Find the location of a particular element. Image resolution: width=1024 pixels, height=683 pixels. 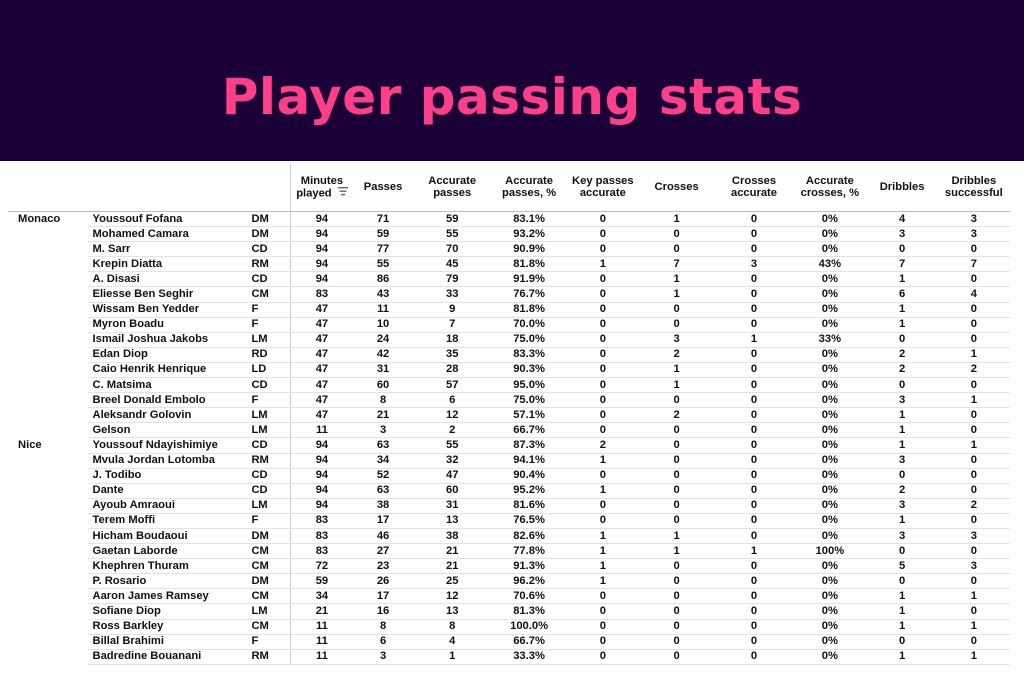

column-header: Accurate crosses, % is located at coordinates (830, 187).